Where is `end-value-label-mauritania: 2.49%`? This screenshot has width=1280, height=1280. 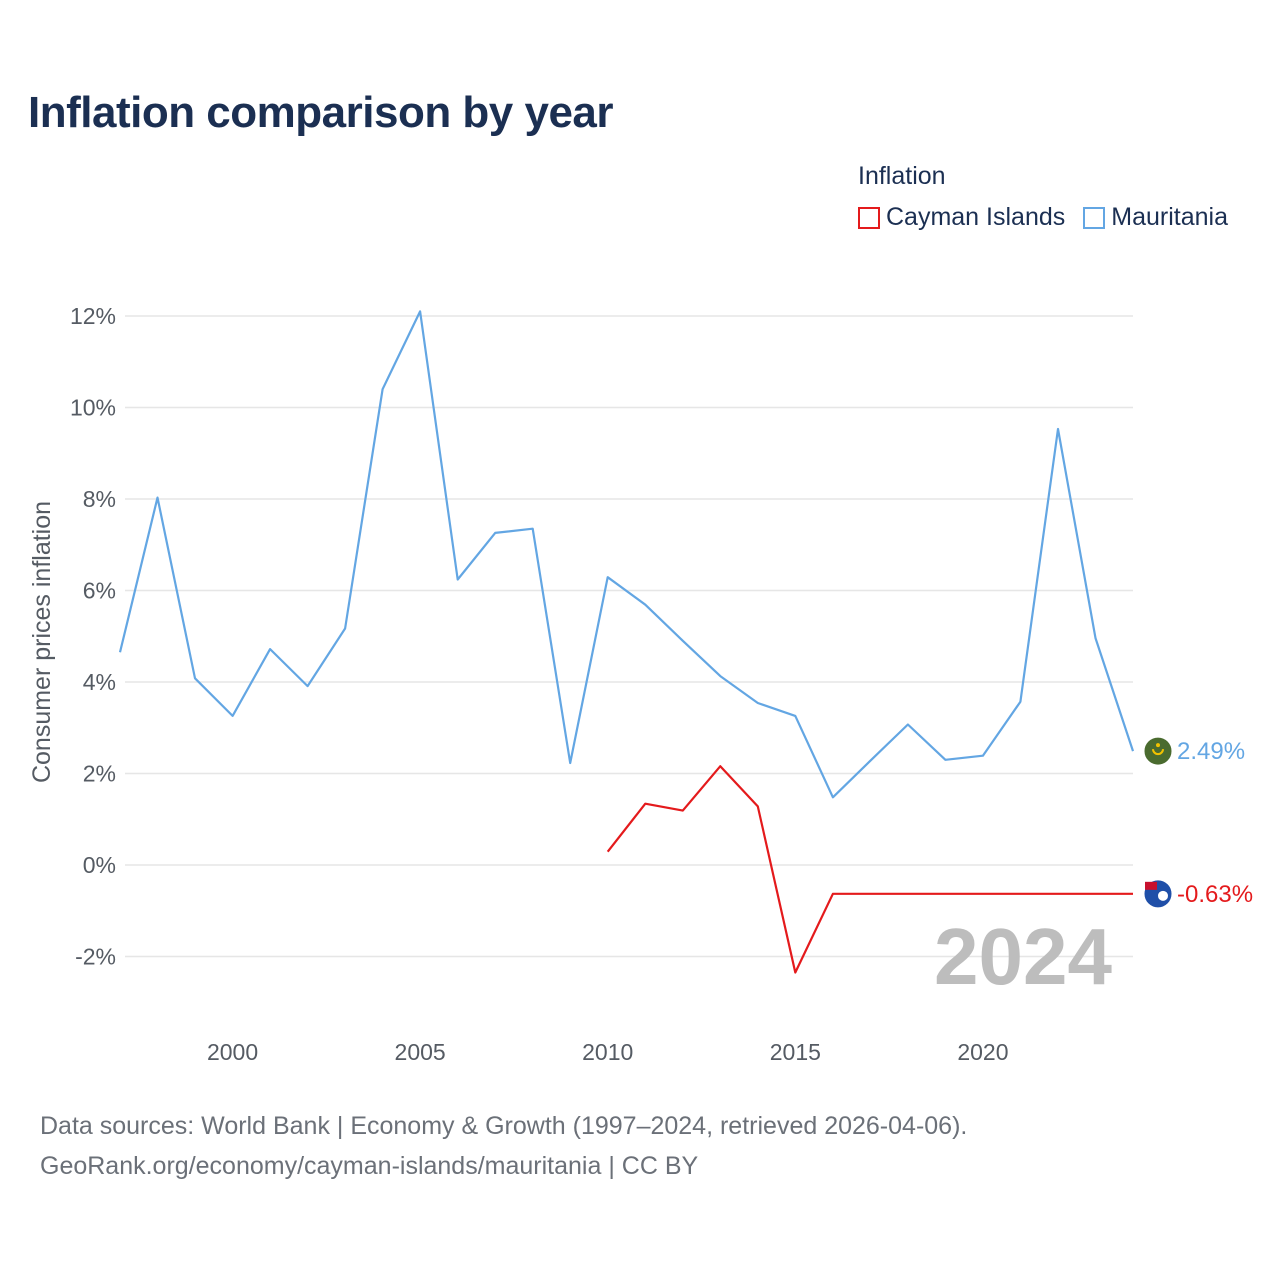 end-value-label-mauritania: 2.49% is located at coordinates (1211, 751).